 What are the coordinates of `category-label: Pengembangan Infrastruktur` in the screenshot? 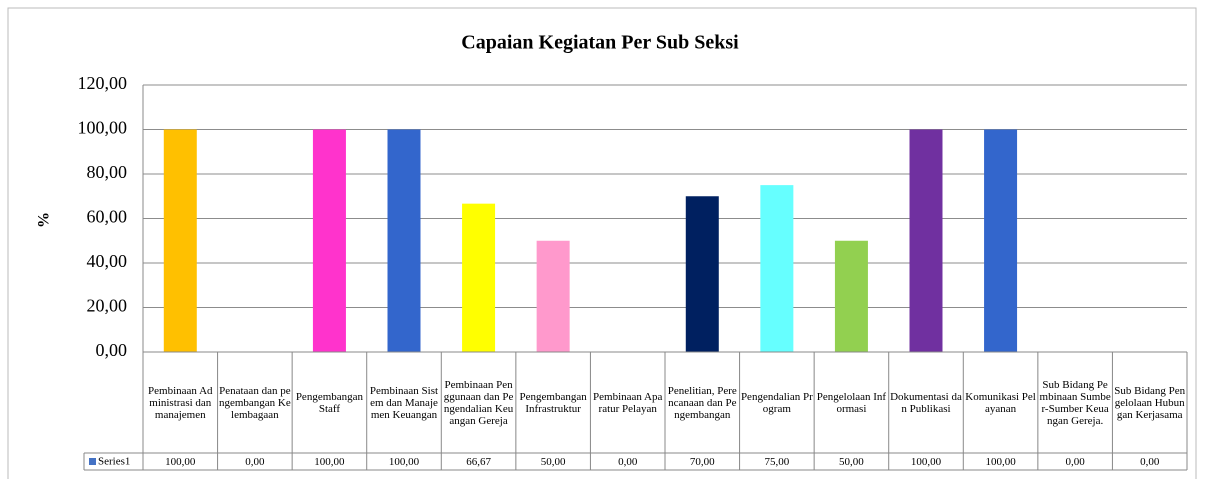 It's located at (553, 402).